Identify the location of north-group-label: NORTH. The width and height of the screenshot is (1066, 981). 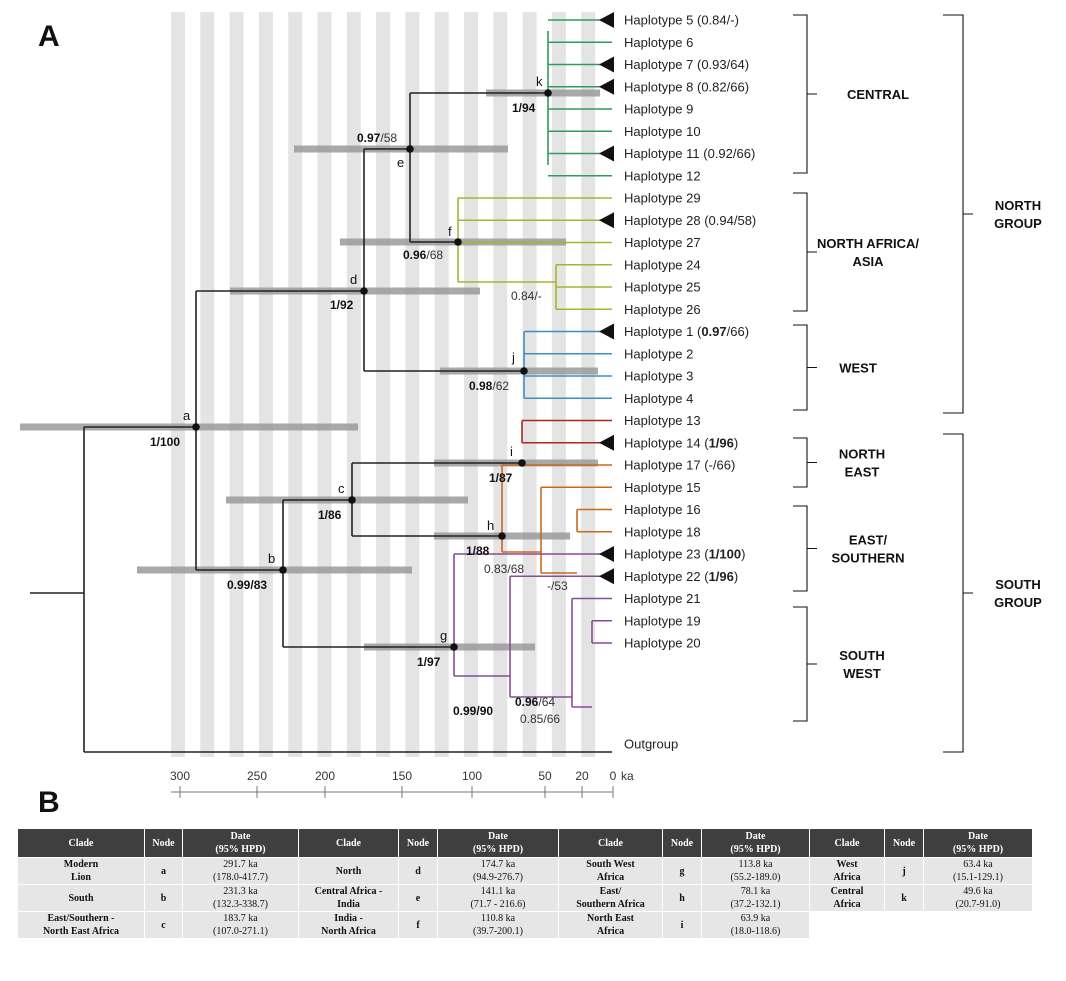
(1018, 205).